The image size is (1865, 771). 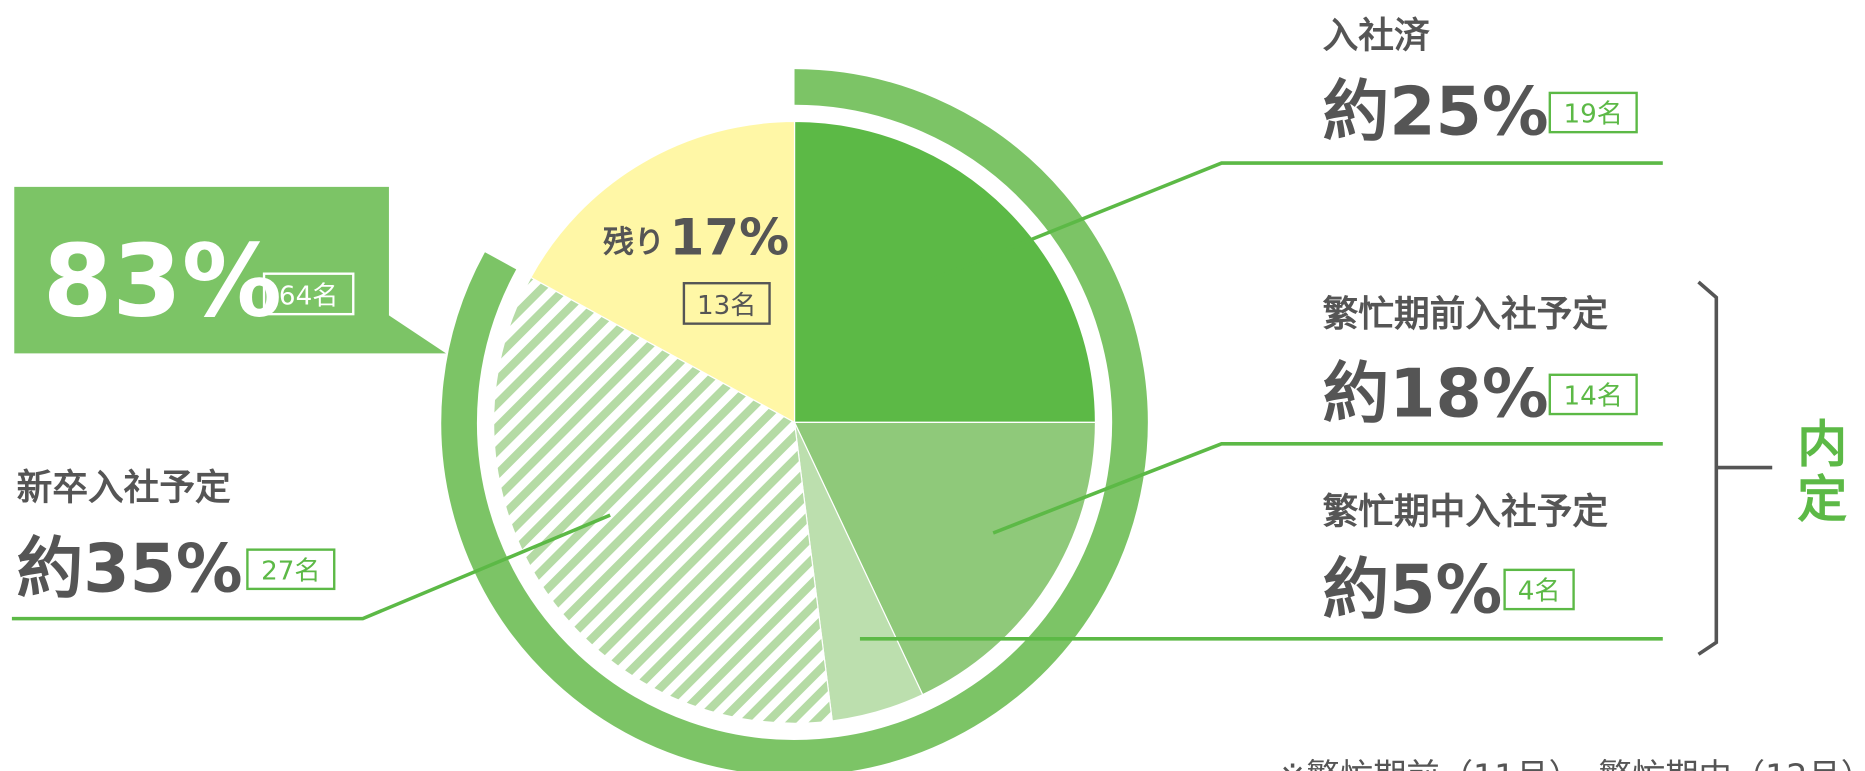 I want to click on count-label: 4名, so click(x=1539, y=592).